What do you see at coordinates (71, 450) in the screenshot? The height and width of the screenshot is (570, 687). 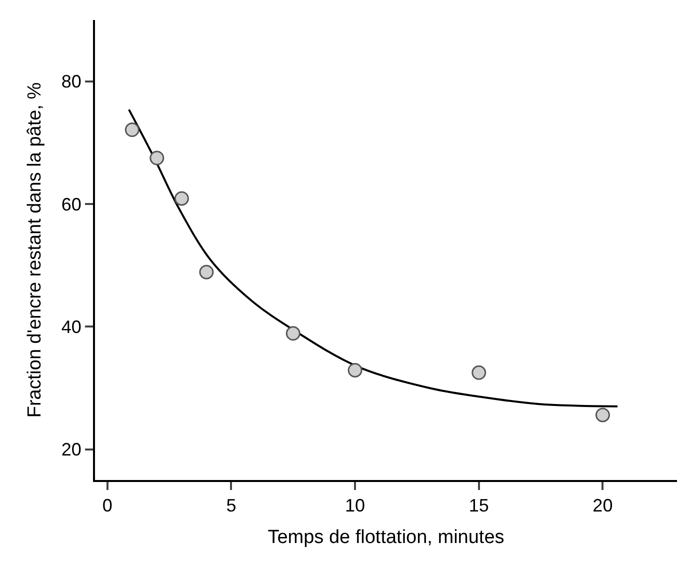 I see `y-tick-label: 20` at bounding box center [71, 450].